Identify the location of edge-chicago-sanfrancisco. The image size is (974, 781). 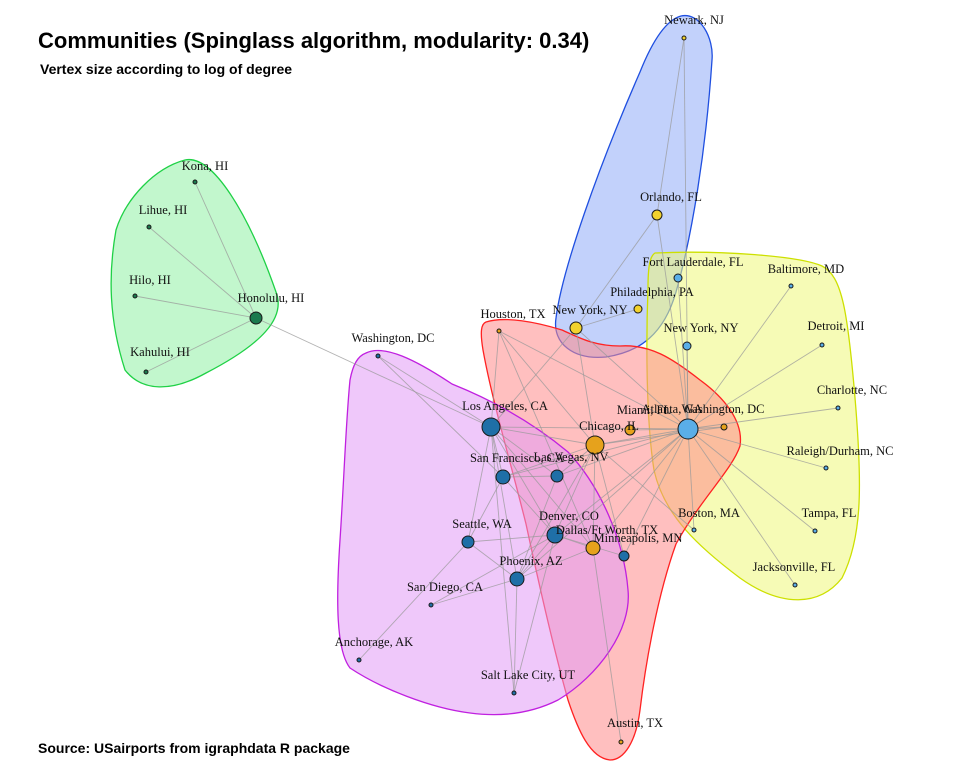
(549, 461).